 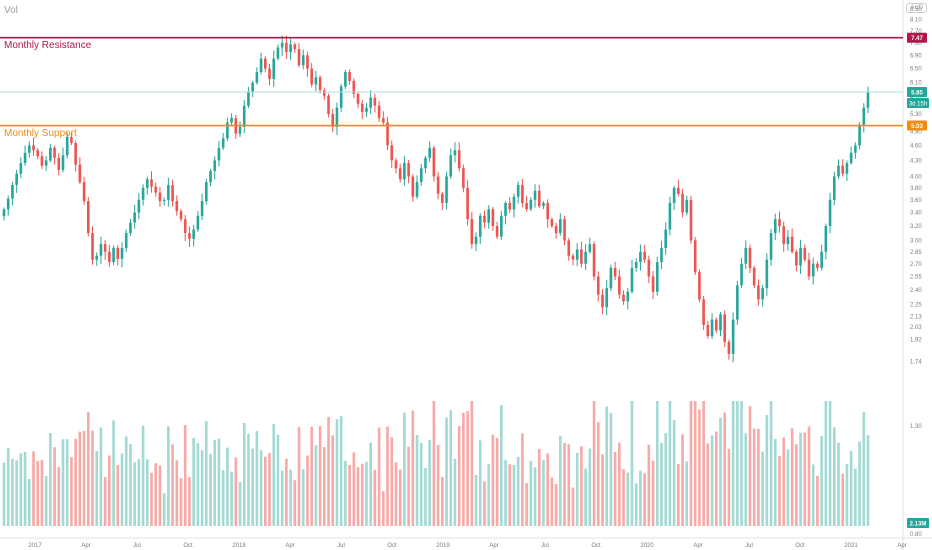 I want to click on time-tick-label: 2019, so click(x=443, y=546).